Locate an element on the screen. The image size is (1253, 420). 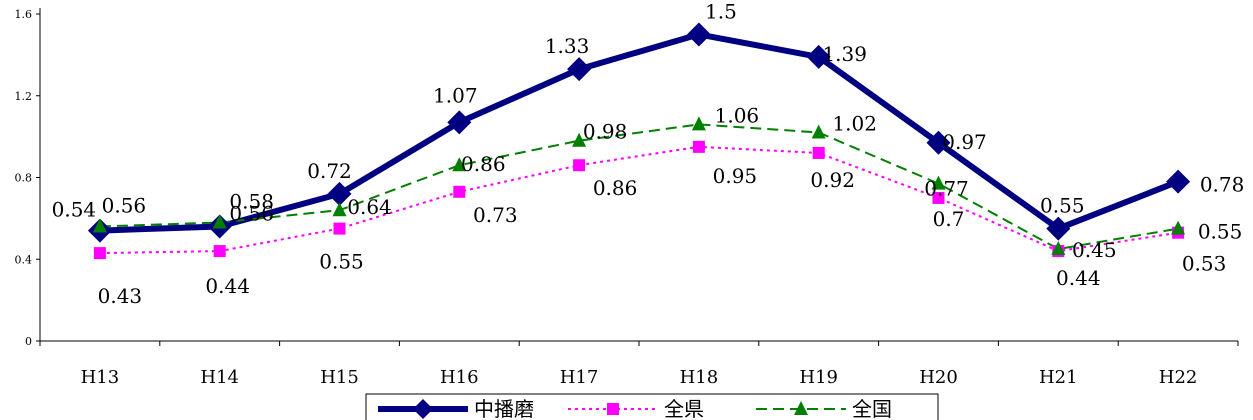
data-label: 1.06 is located at coordinates (737, 115).